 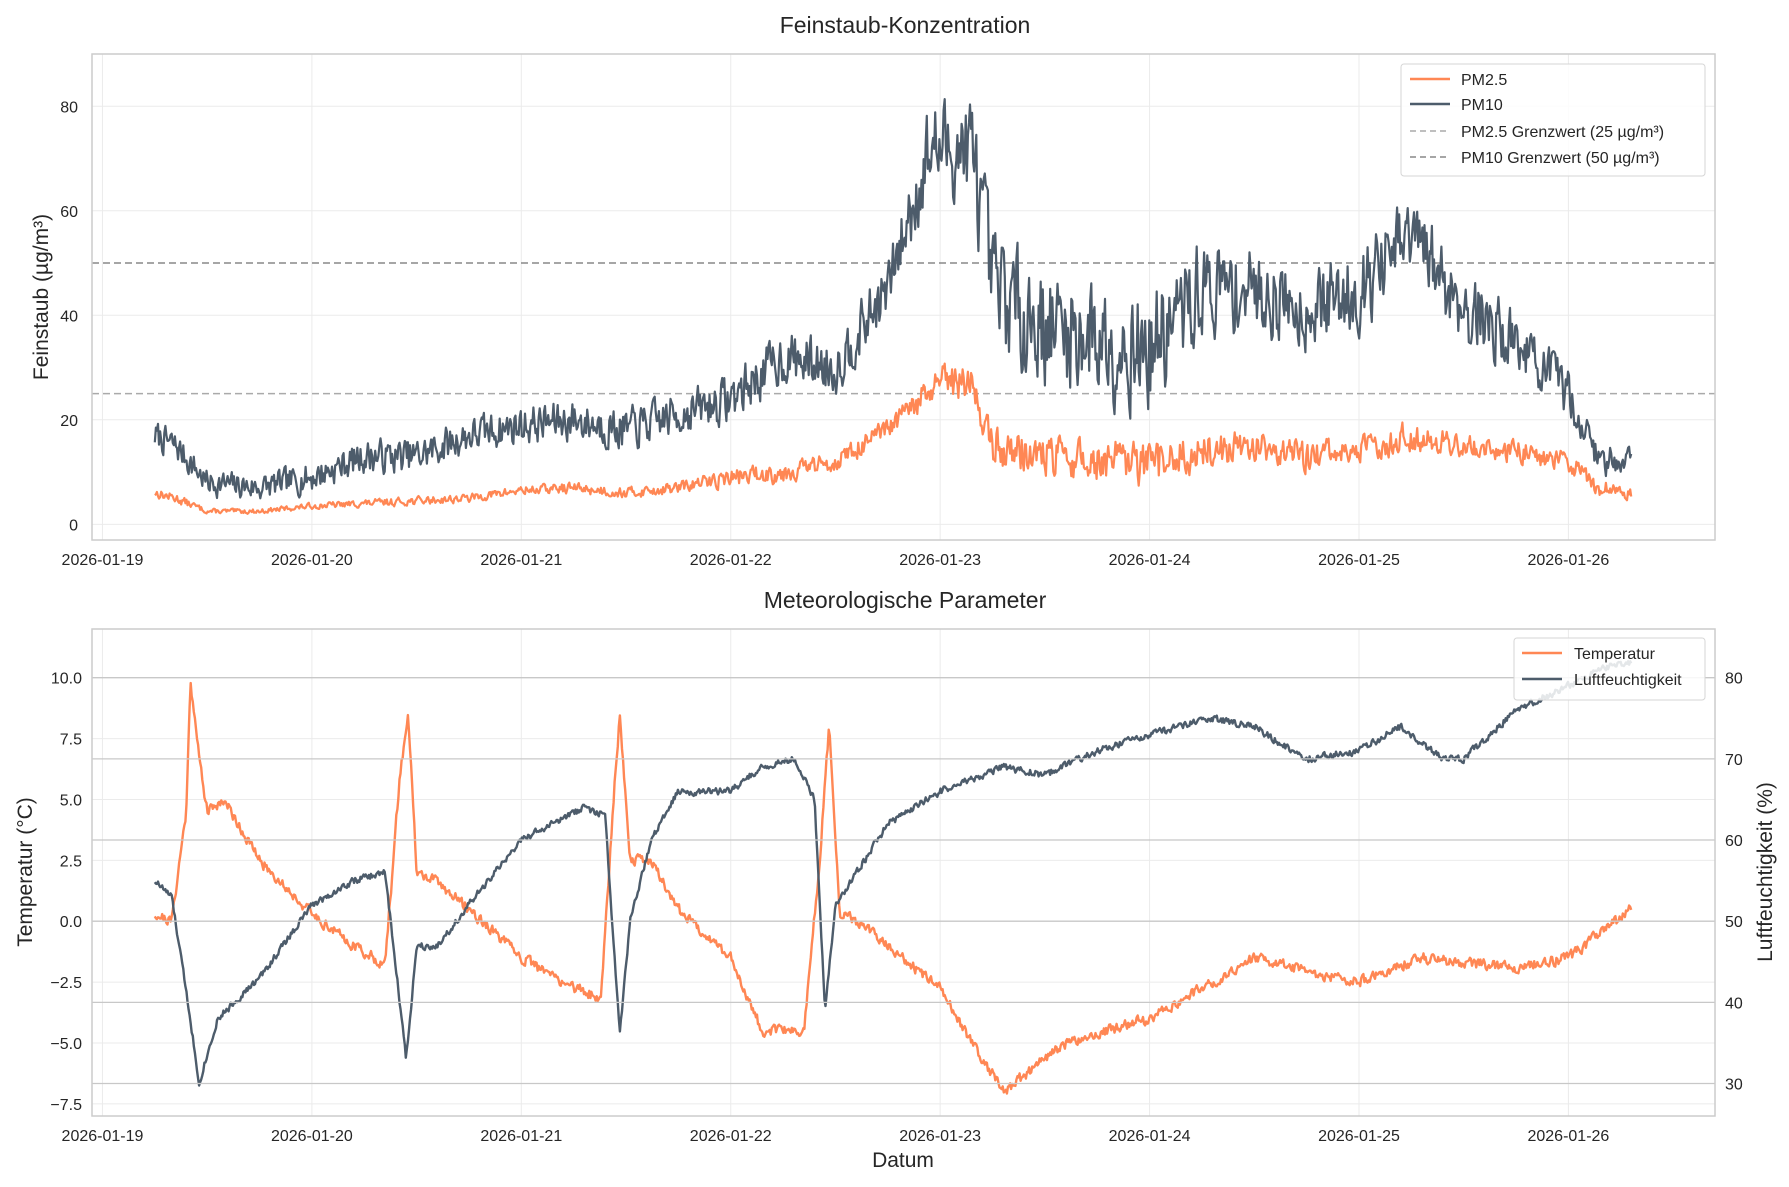 What do you see at coordinates (1734, 1085) in the screenshot?
I see `met-y-tick-label-right: 30` at bounding box center [1734, 1085].